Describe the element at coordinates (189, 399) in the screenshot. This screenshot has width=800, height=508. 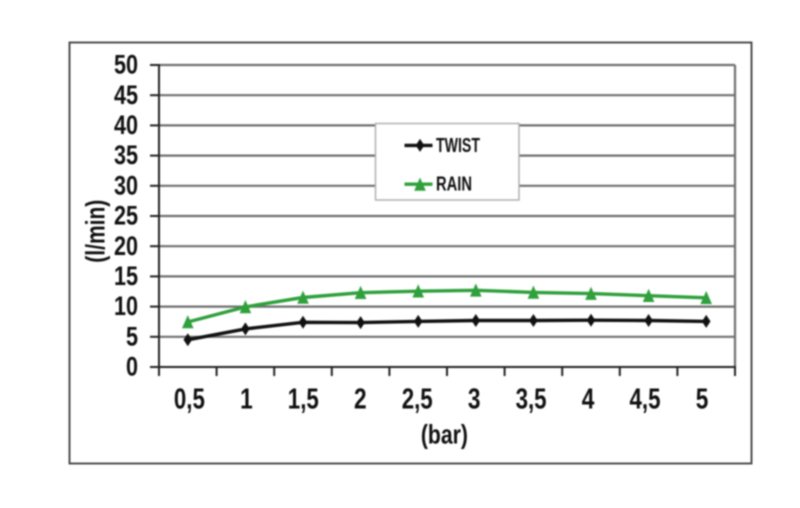
I see `svg-text: 0,5` at that location.